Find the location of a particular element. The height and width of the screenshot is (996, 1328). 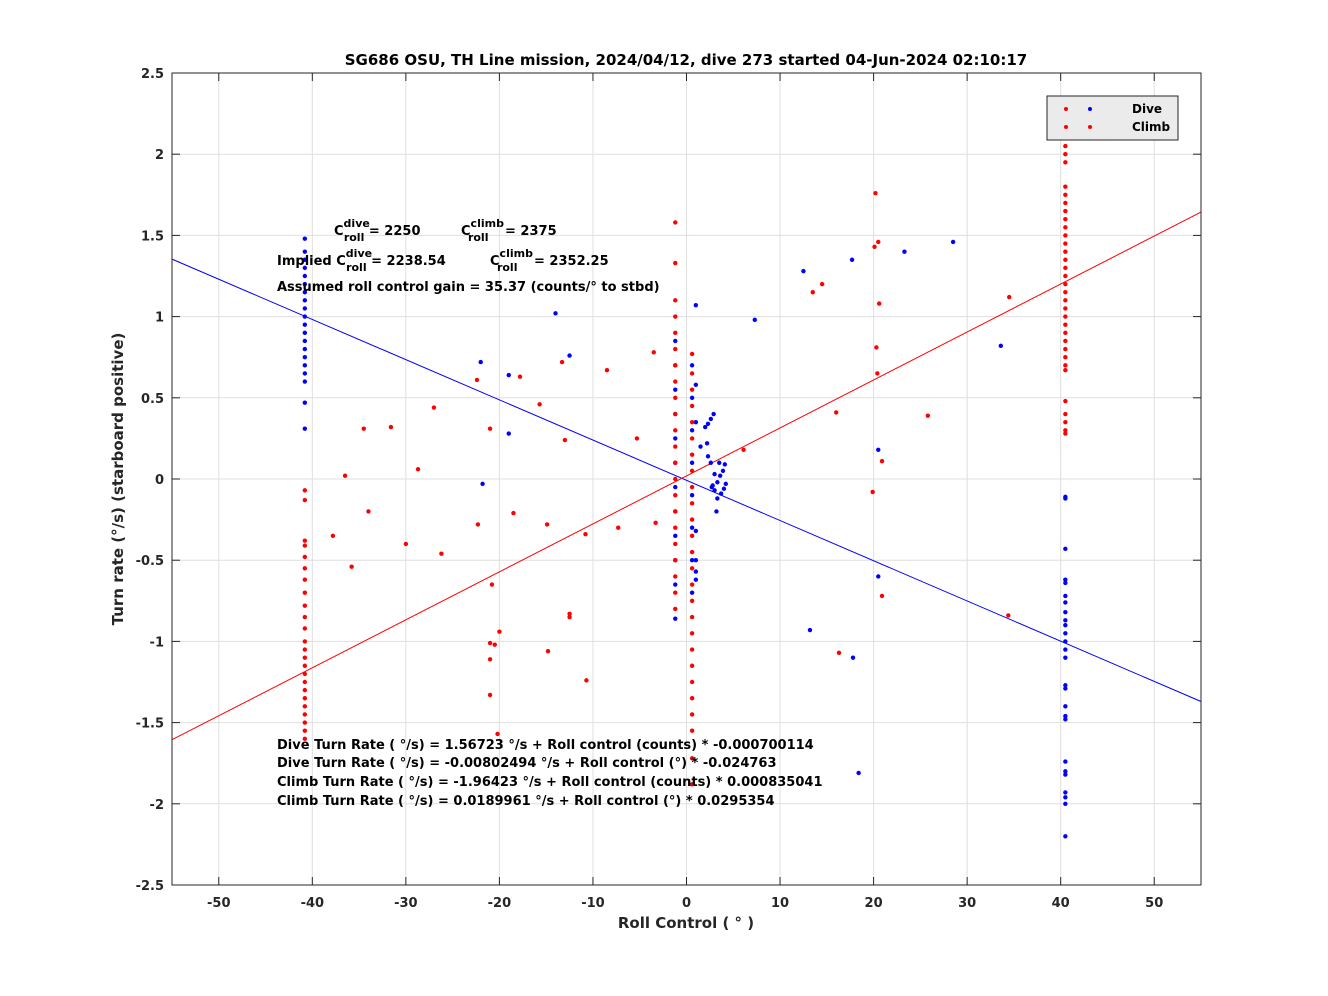

x-tick-label: -20 is located at coordinates (500, 903).